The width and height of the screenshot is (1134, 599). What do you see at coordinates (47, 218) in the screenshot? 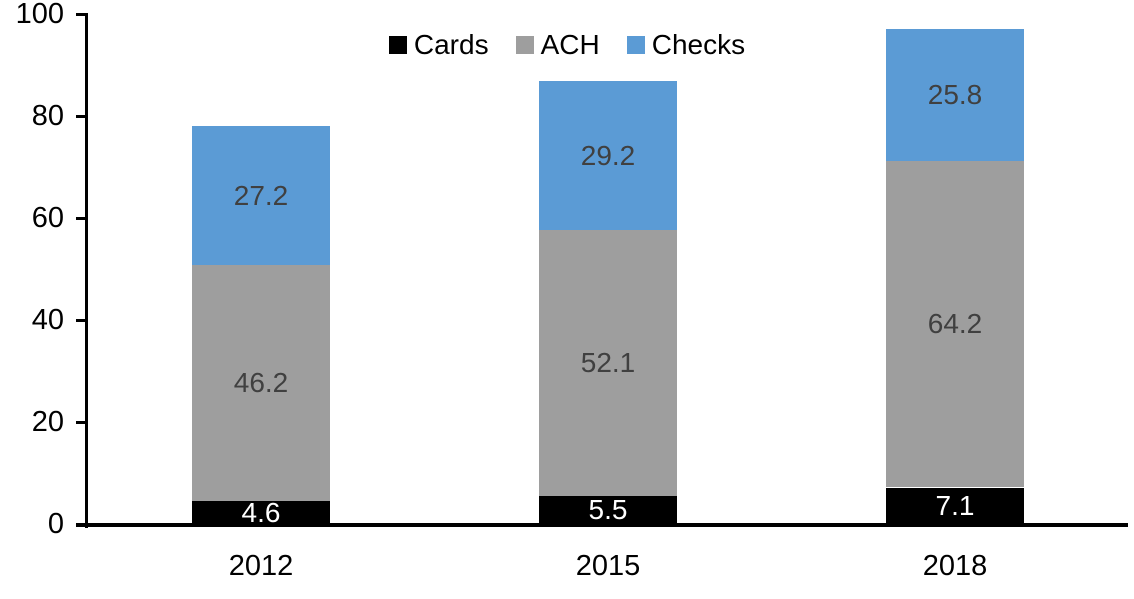
I see `y-axis-tick-label: 60` at bounding box center [47, 218].